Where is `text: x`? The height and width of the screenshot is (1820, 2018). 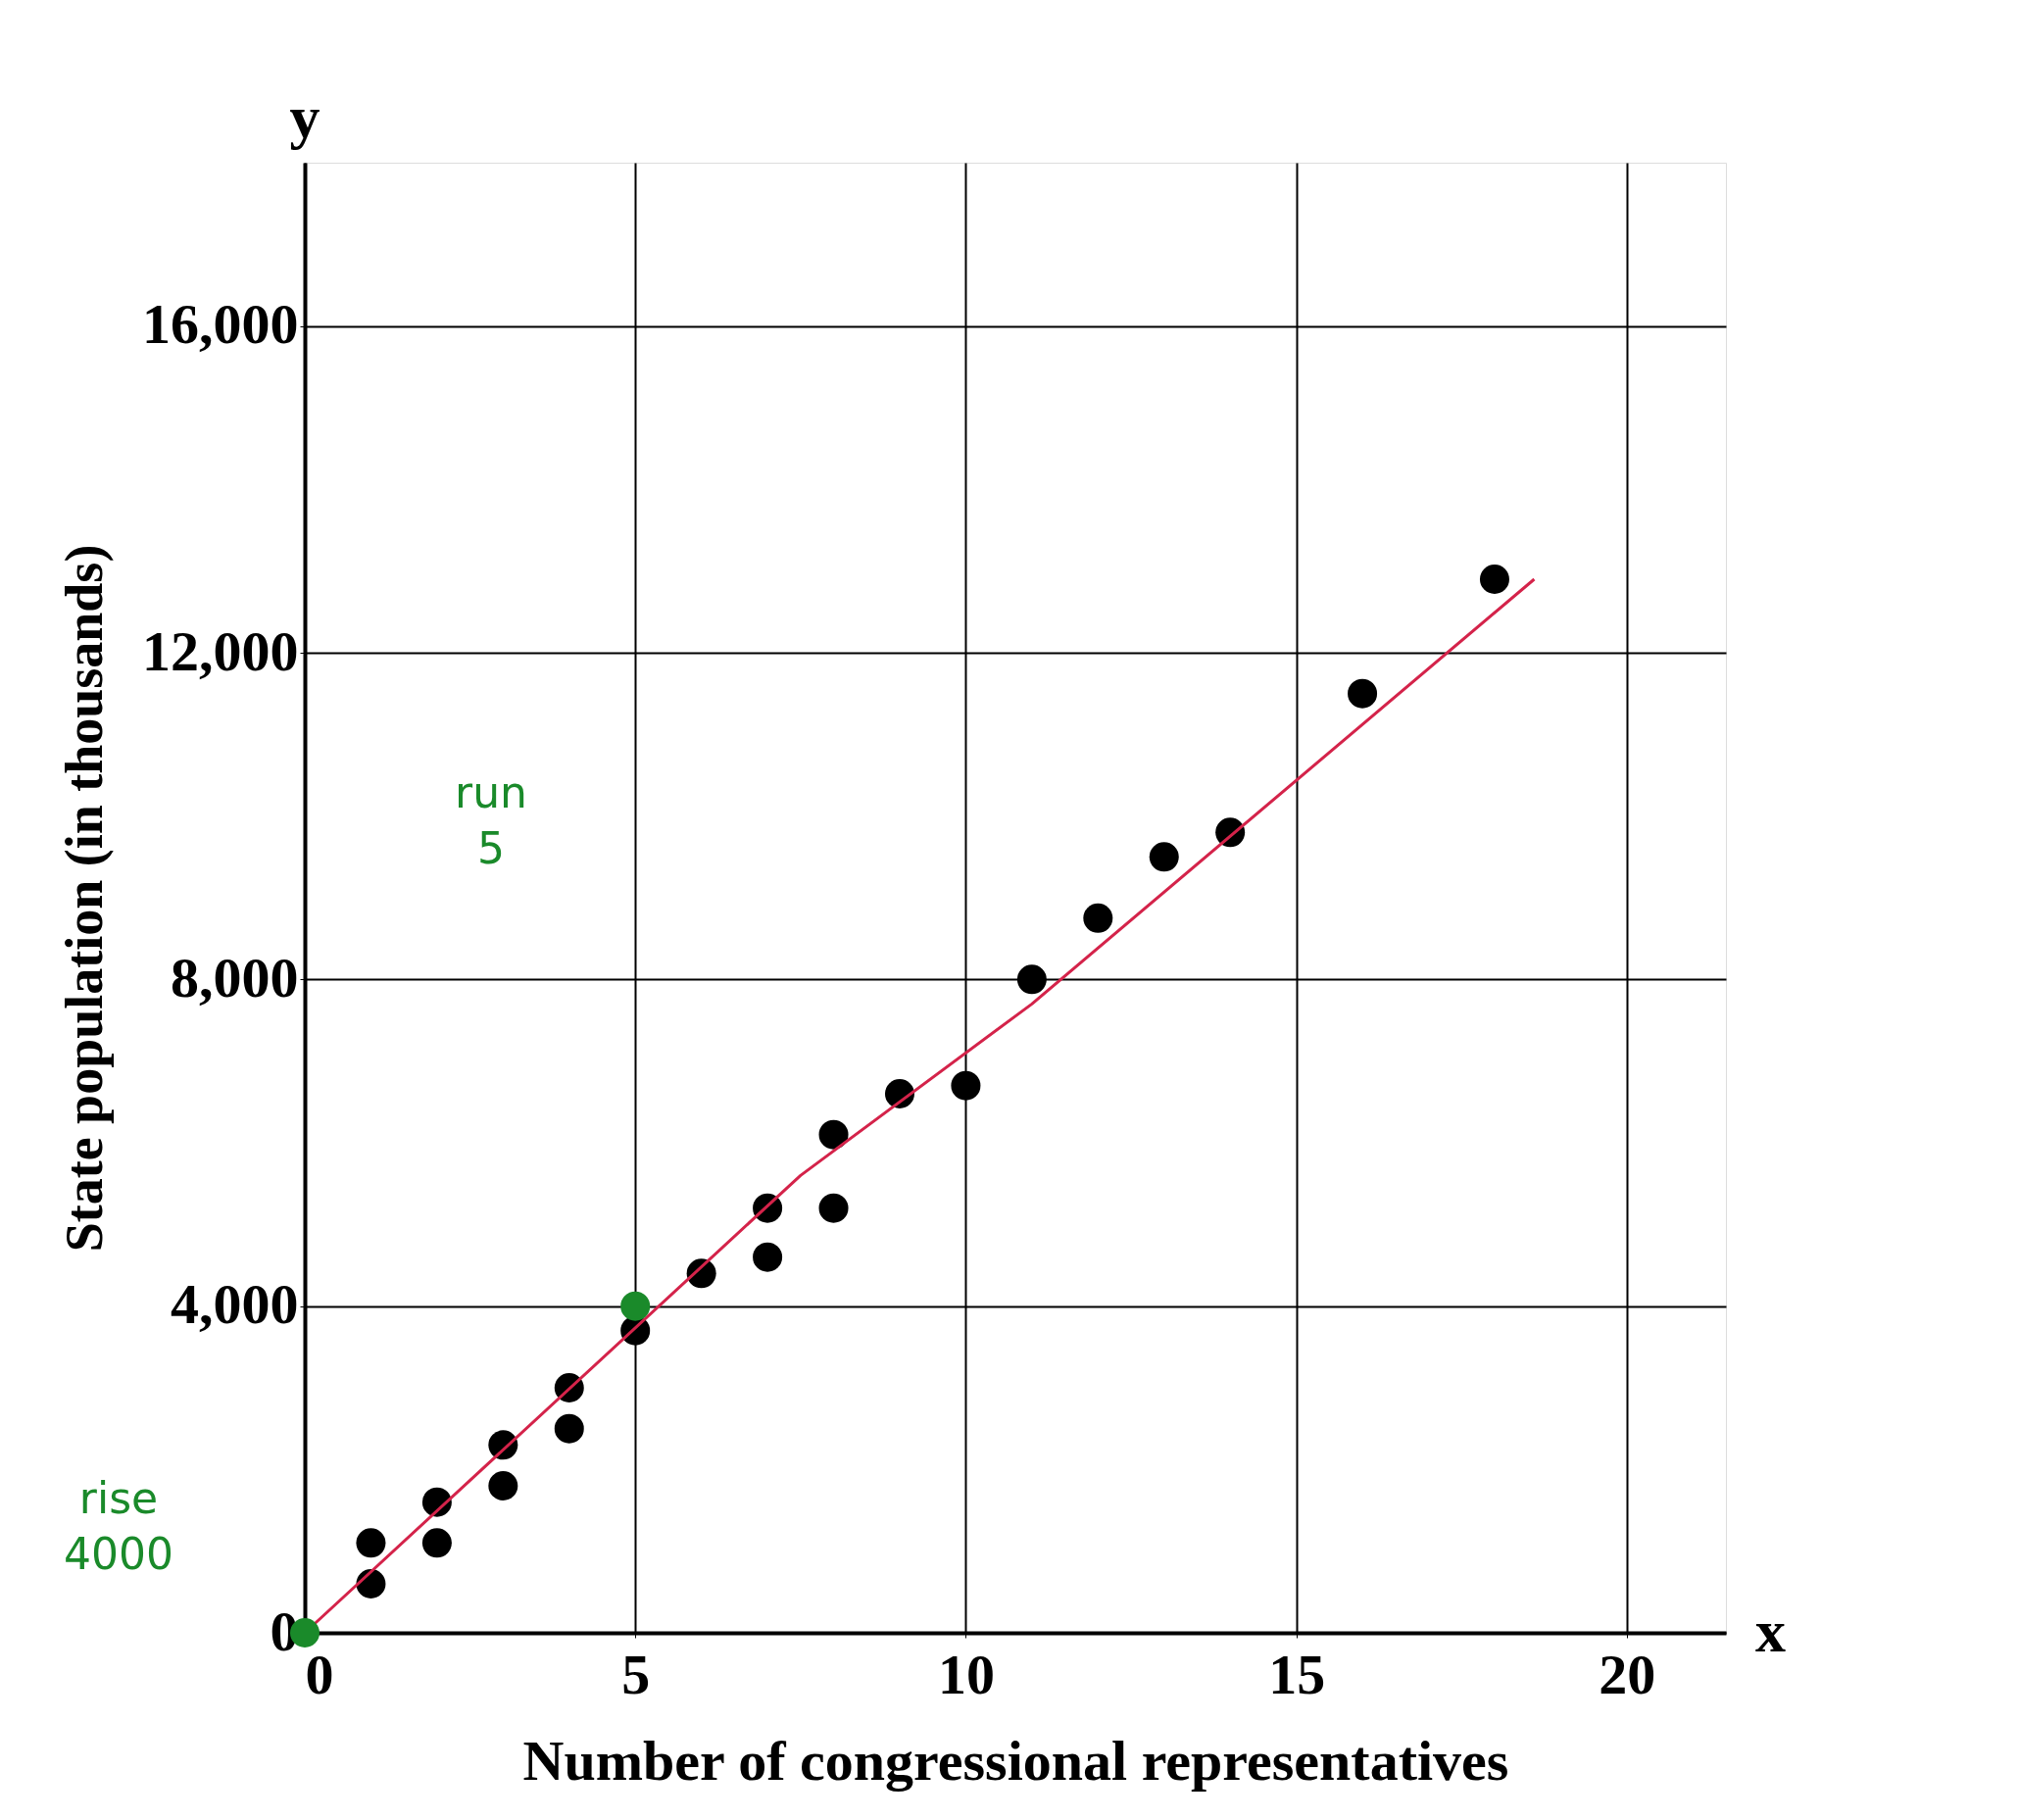 text: x is located at coordinates (1770, 1631).